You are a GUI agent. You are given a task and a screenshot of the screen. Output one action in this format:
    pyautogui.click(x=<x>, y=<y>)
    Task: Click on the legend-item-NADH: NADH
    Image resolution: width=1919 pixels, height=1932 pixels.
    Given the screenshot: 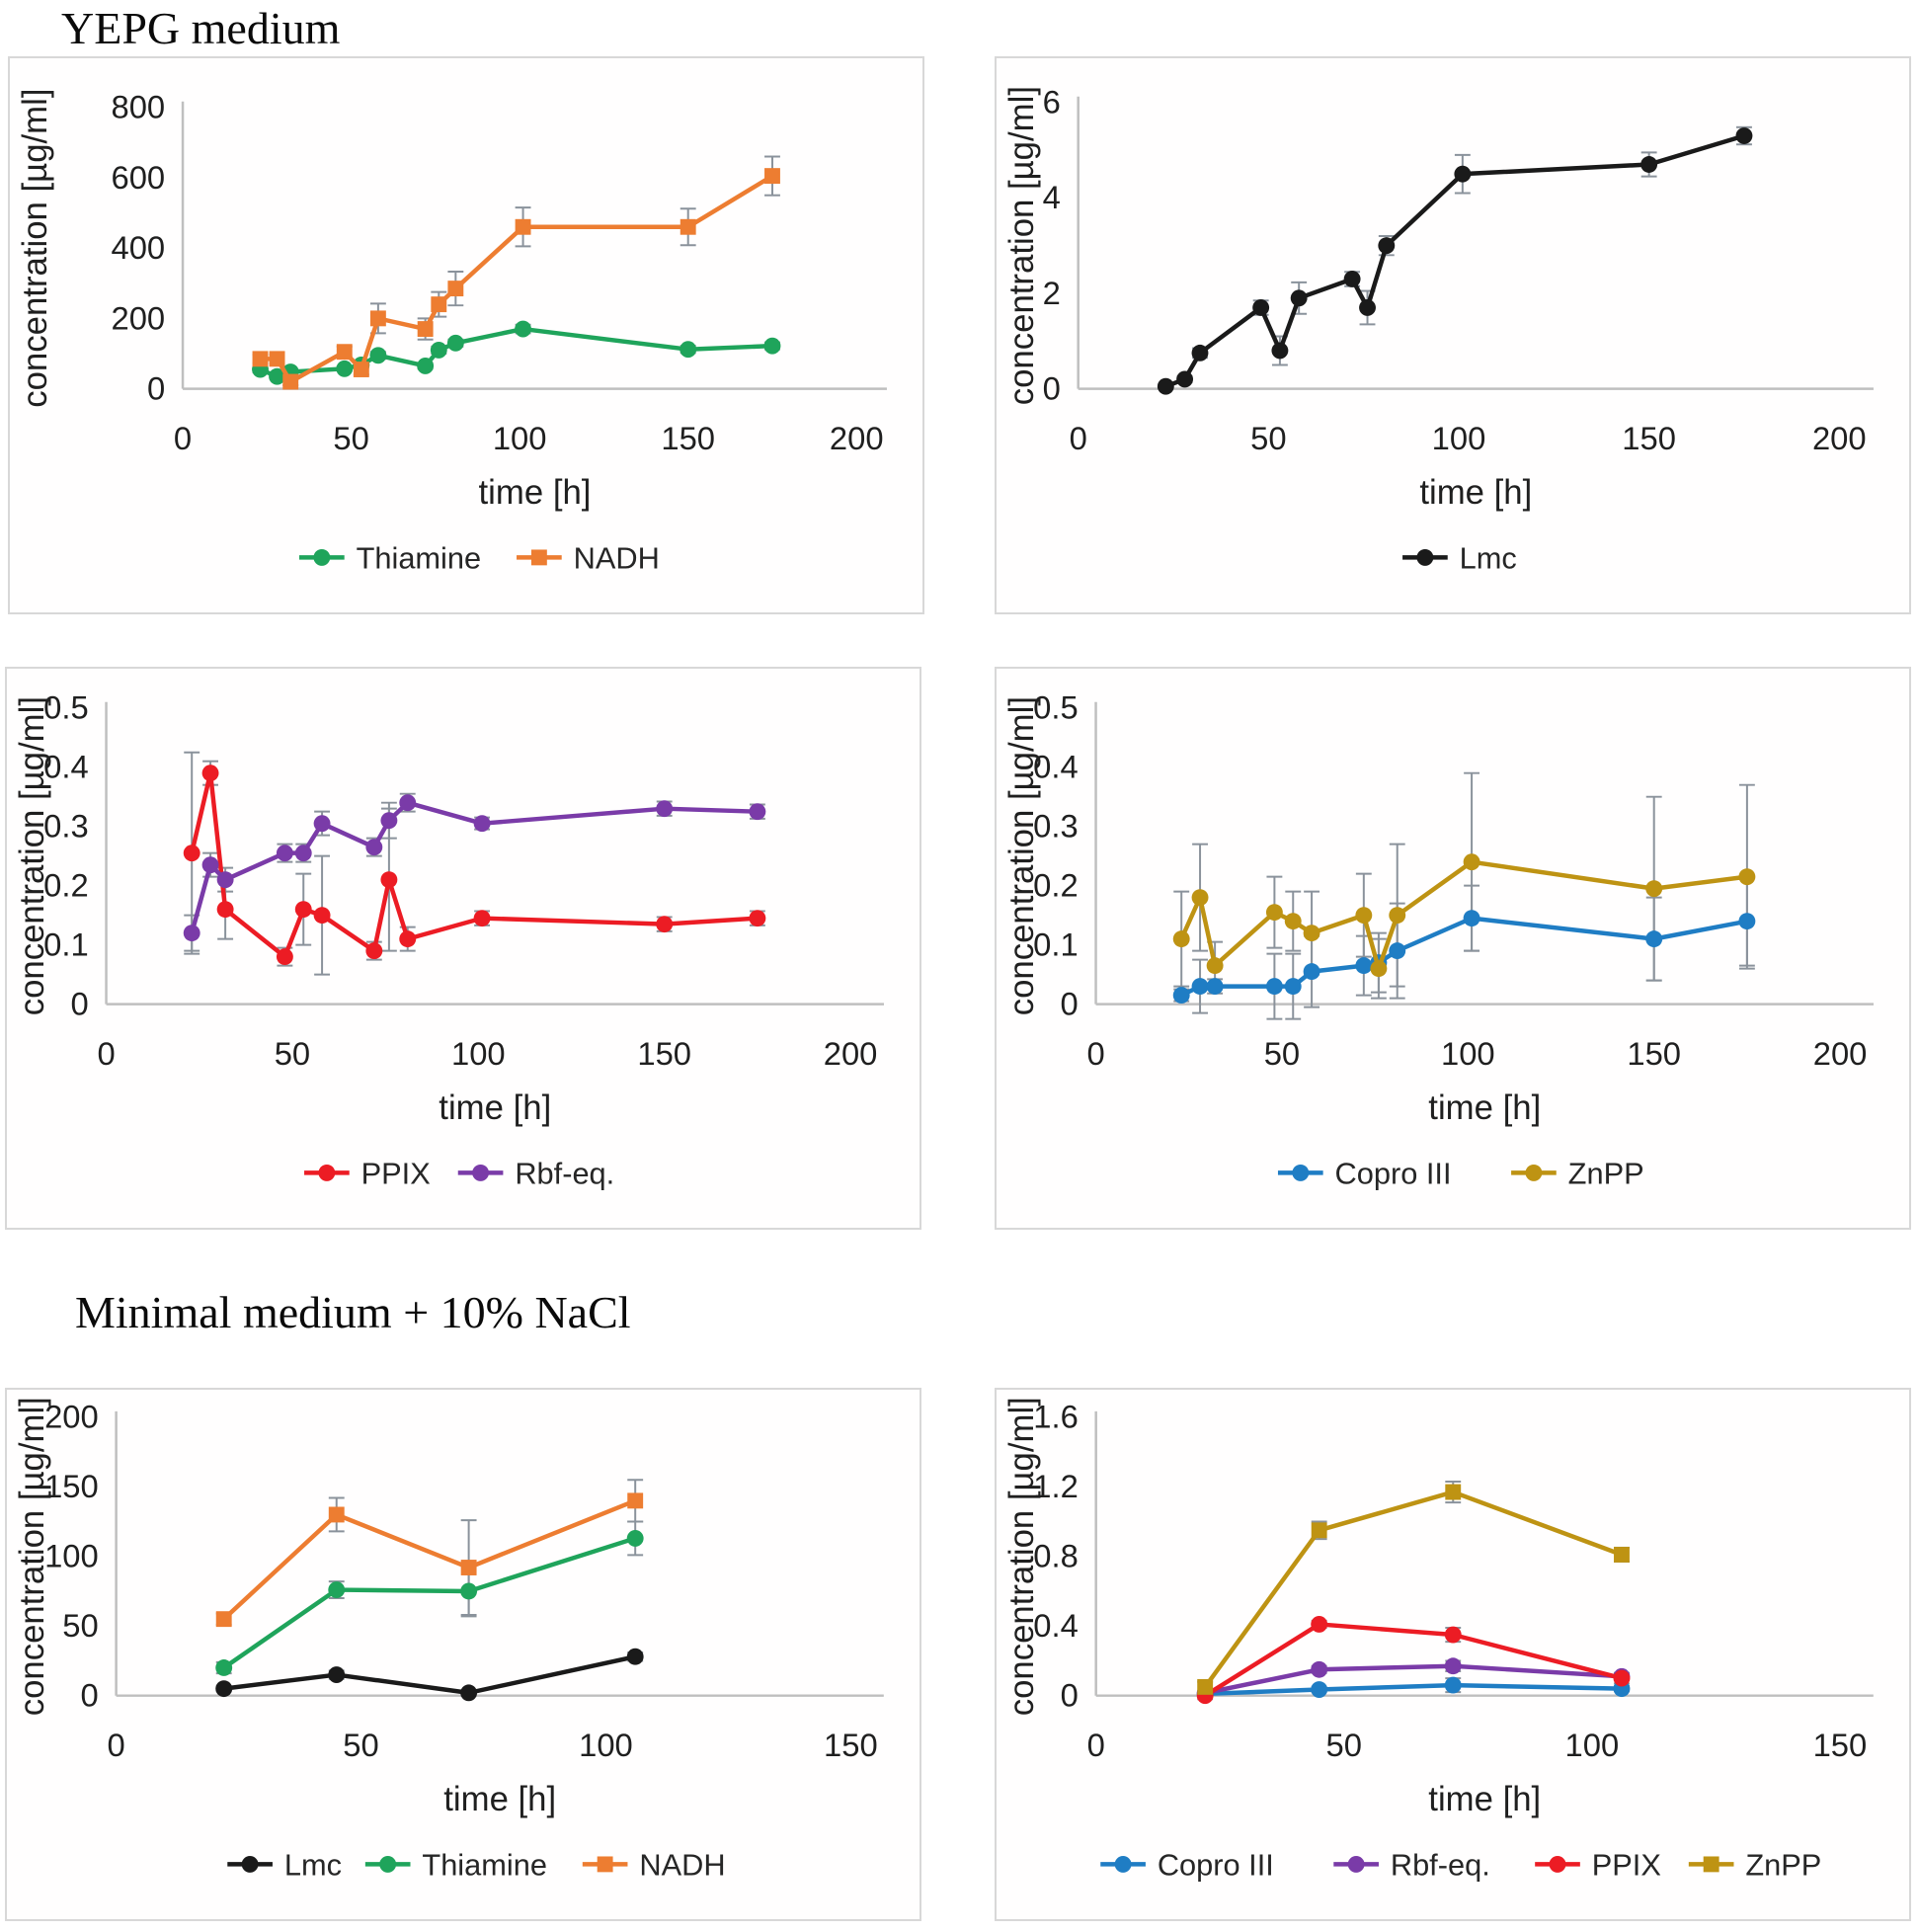 What is the action you would take?
    pyautogui.click(x=654, y=1864)
    